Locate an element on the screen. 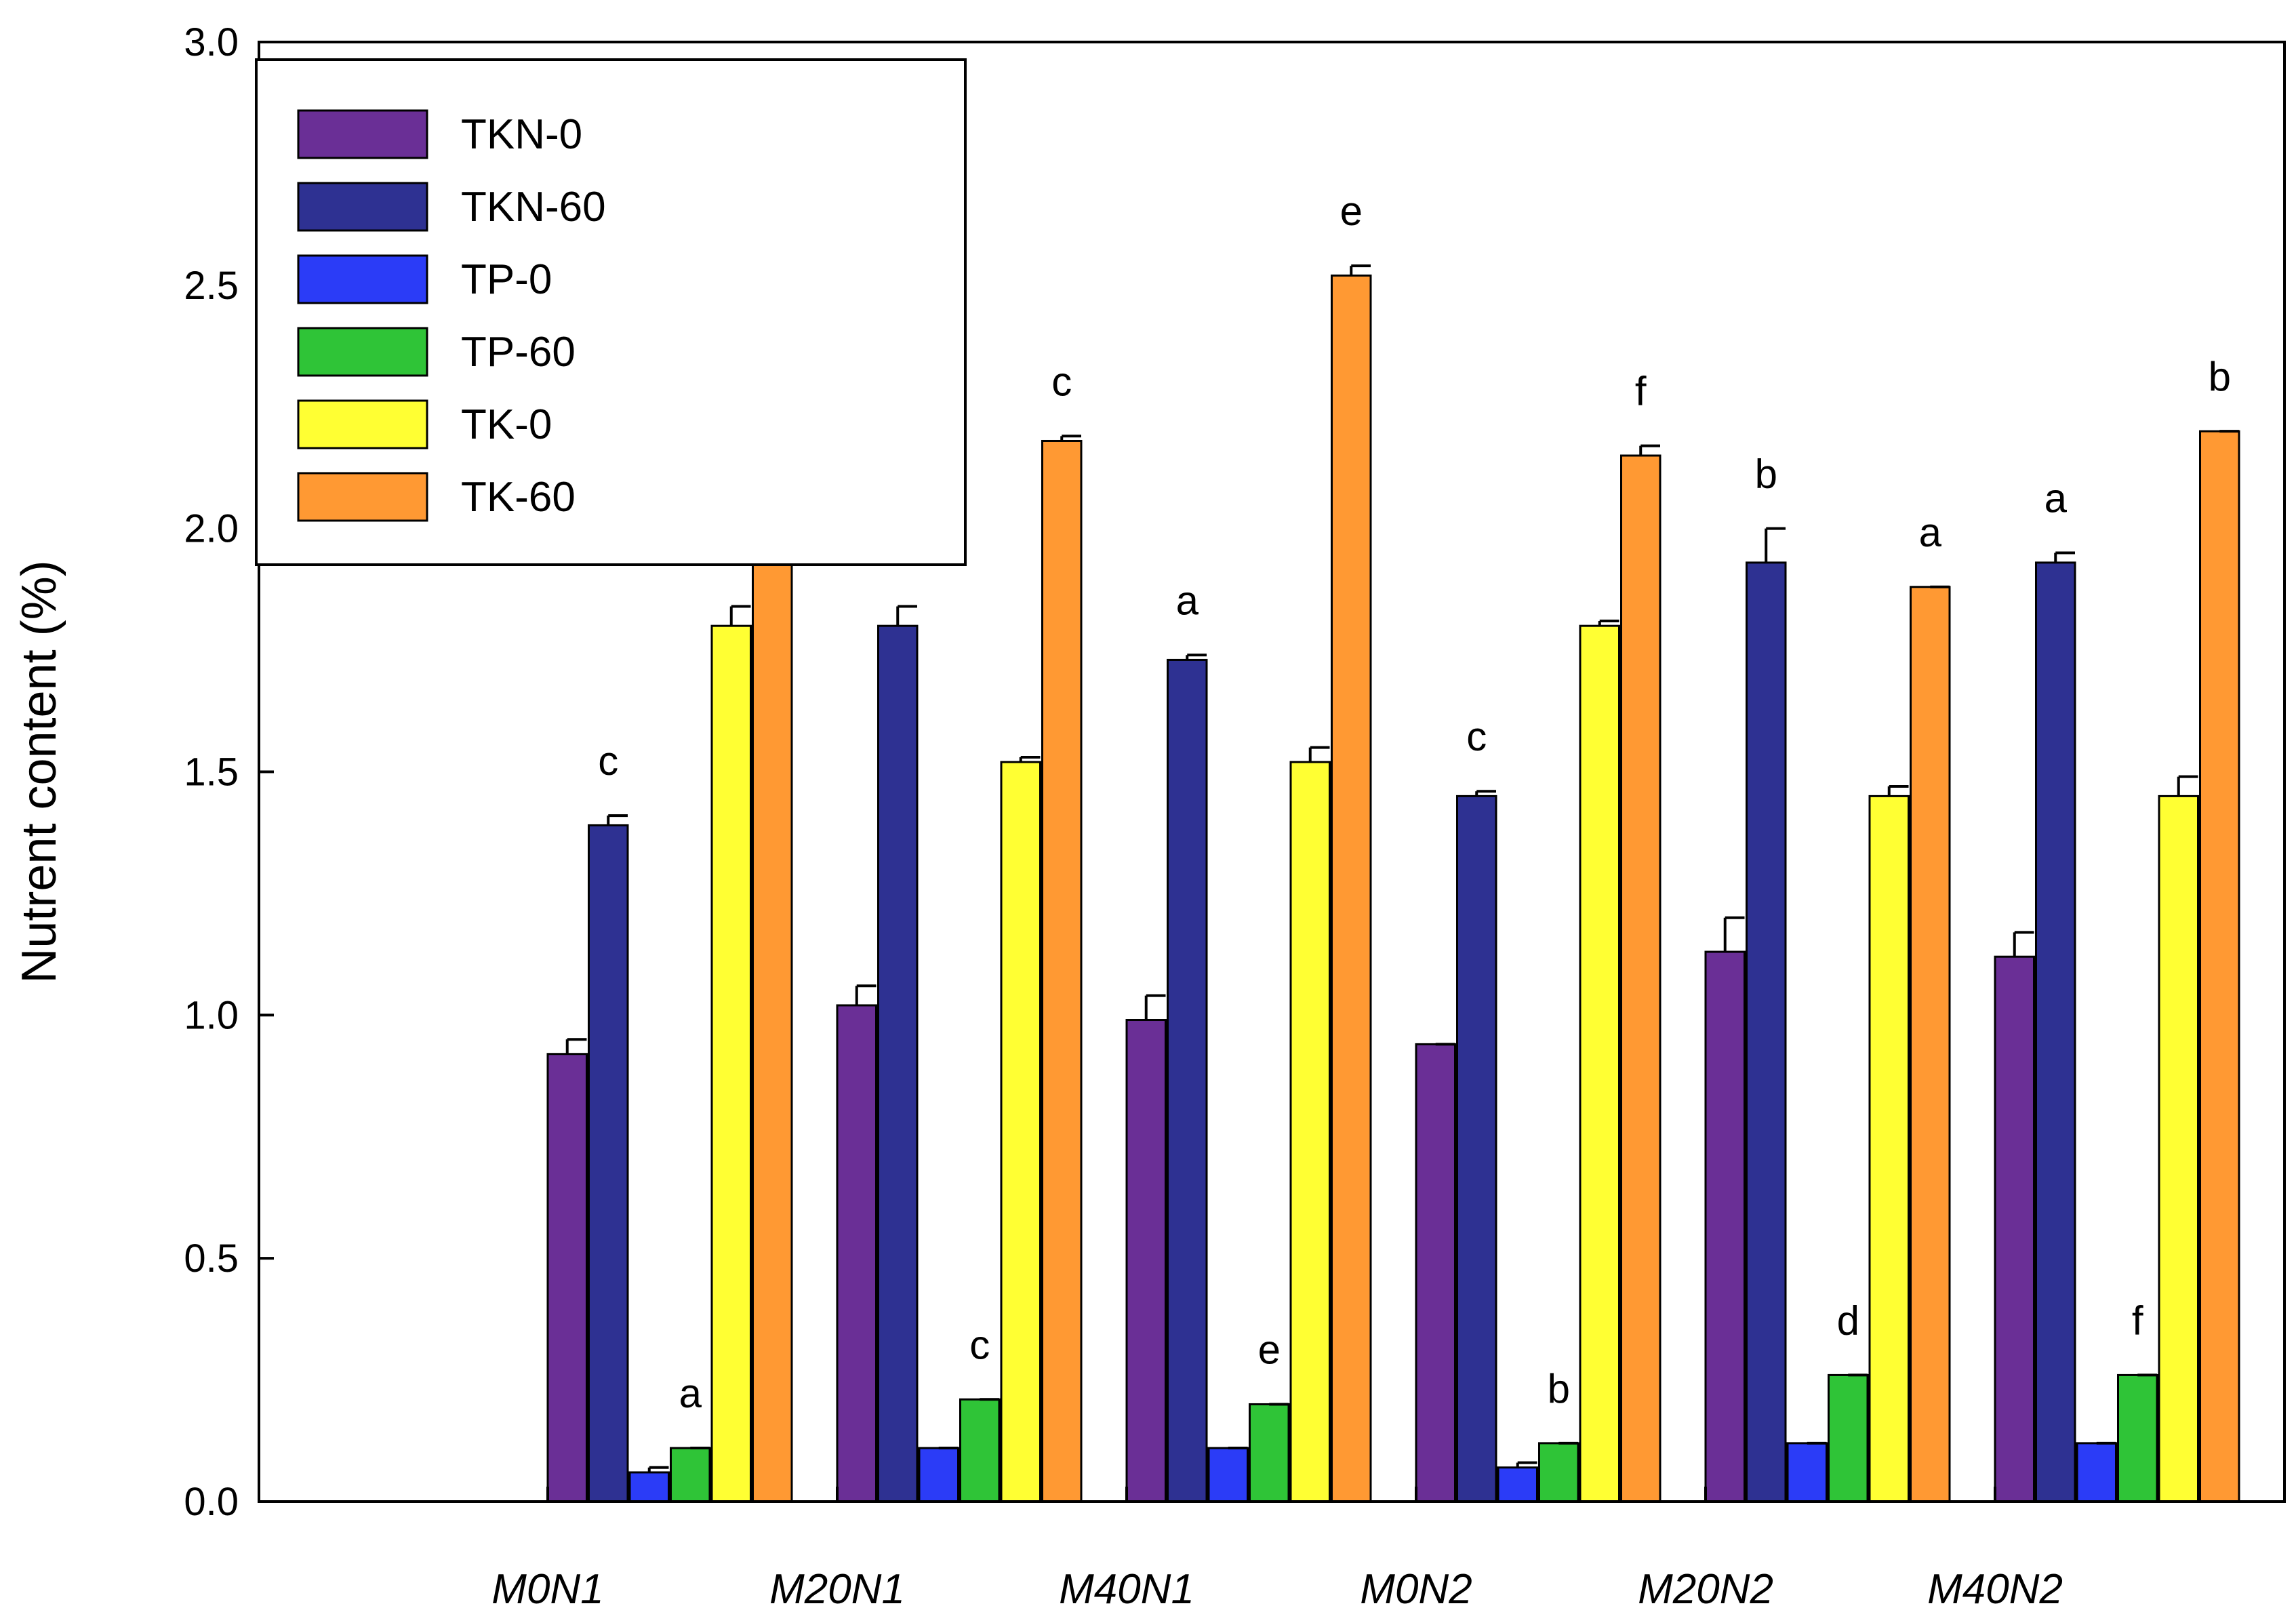  x-tick-label: M0N1 is located at coordinates (547, 1587).